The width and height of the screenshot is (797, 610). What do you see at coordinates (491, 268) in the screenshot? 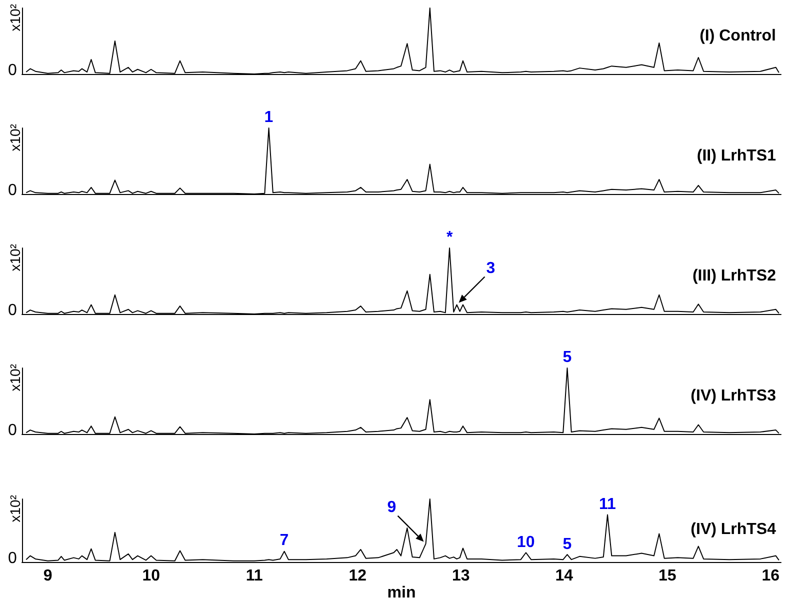
I see `annotation: 3` at bounding box center [491, 268].